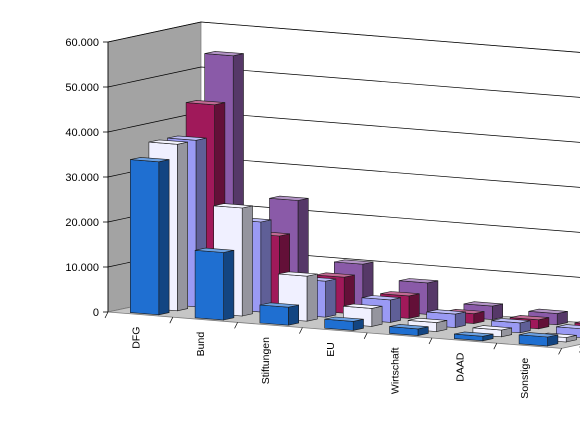 This screenshot has width=580, height=432. I want to click on y-tick-label: 20.000, so click(82, 223).